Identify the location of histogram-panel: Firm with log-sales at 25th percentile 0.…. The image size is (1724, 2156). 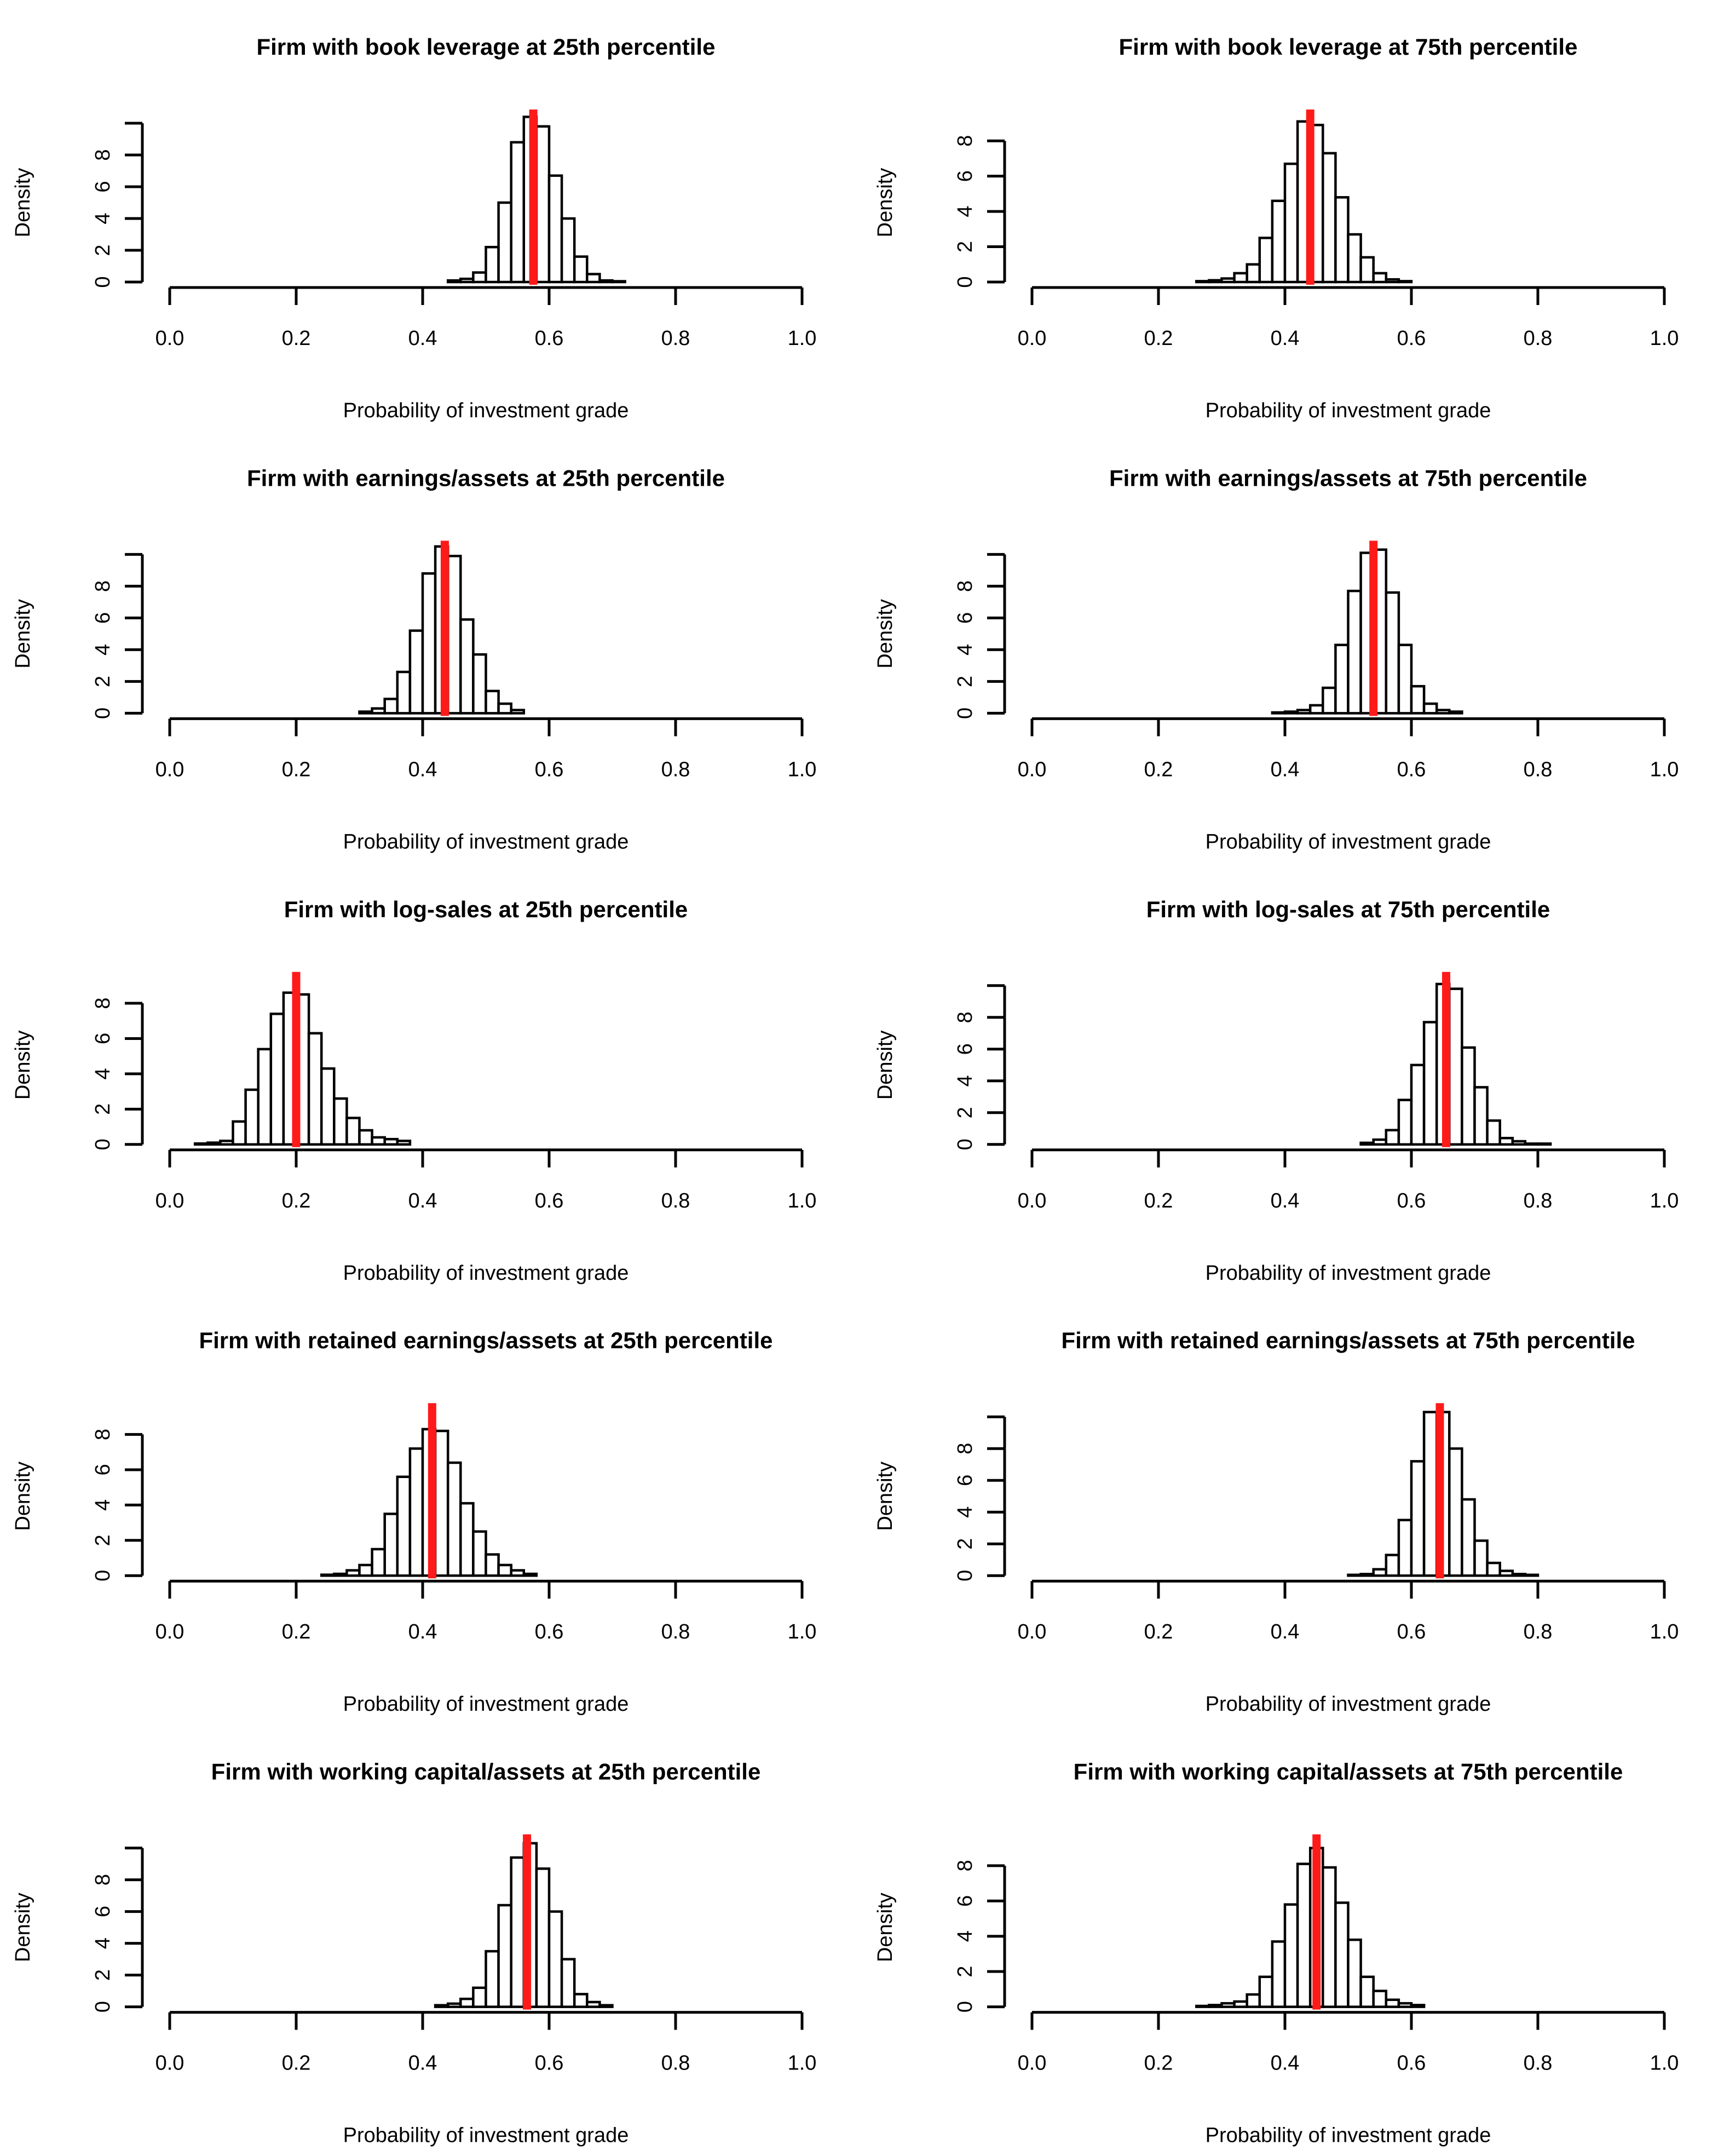
(413, 1090).